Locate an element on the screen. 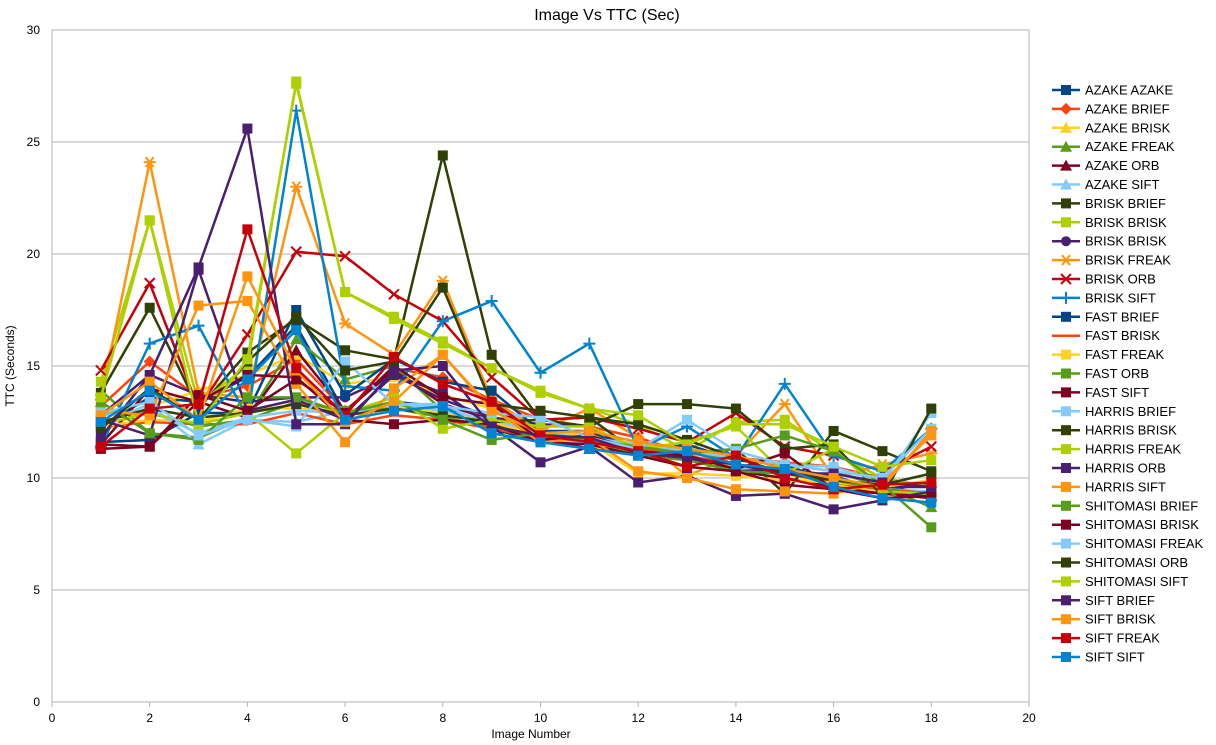  legend-label: BRISK BRIEF is located at coordinates (1125, 203).